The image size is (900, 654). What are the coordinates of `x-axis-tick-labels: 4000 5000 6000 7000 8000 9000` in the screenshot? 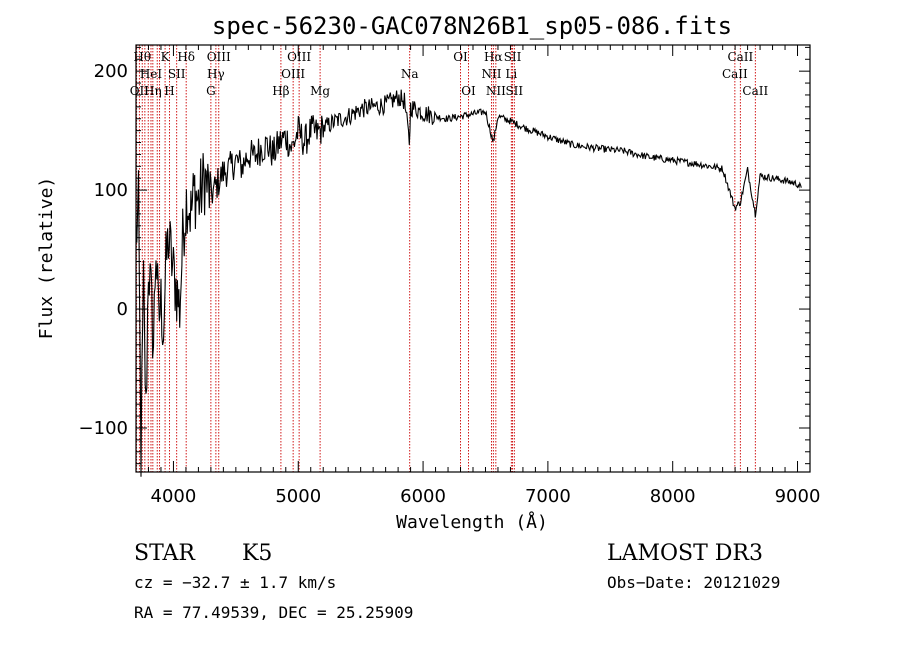 It's located at (486, 496).